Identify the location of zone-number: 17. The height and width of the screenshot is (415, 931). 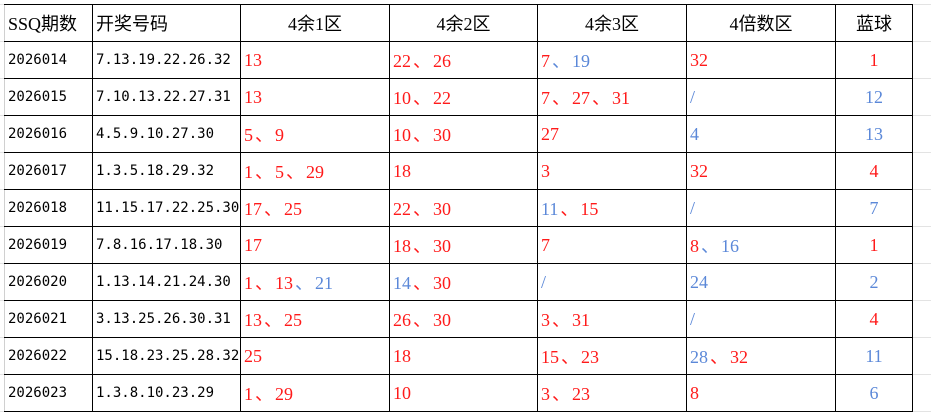
(253, 209).